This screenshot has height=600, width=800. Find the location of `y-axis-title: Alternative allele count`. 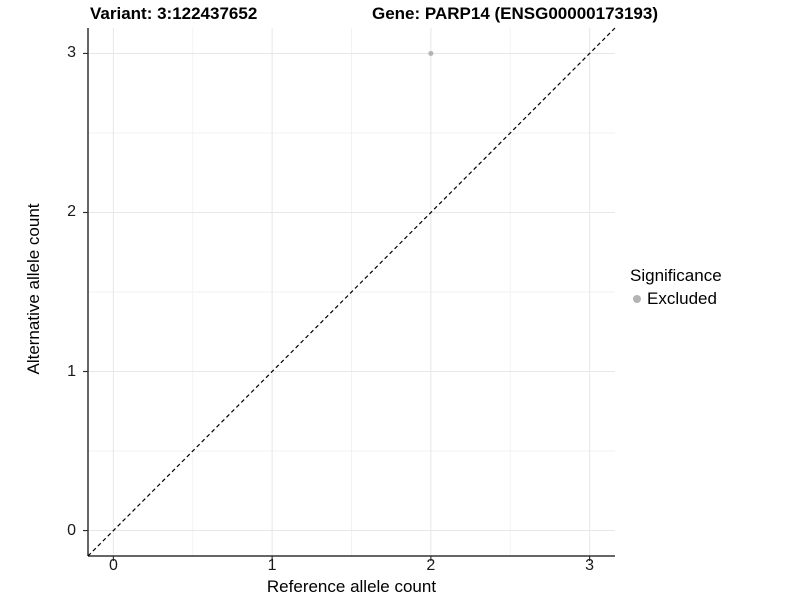

y-axis-title: Alternative allele count is located at coordinates (33, 289).